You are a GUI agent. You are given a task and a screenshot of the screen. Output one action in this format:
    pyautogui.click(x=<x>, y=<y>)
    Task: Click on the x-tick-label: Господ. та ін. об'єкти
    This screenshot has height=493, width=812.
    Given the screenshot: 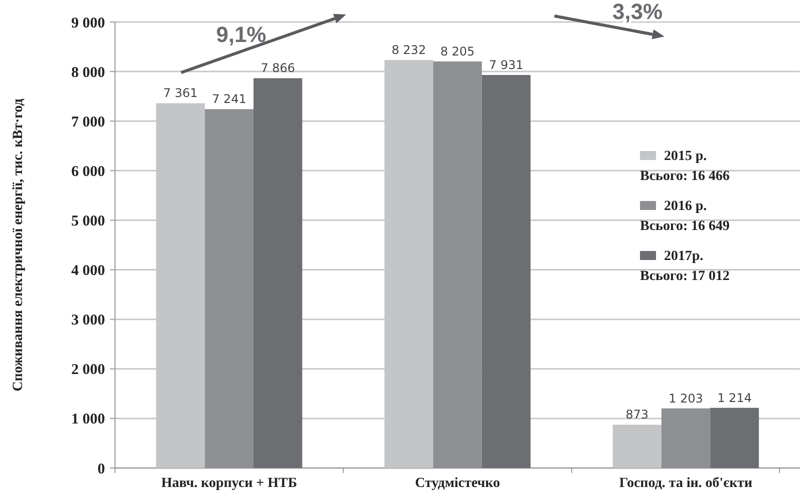 What is the action you would take?
    pyautogui.click(x=685, y=483)
    